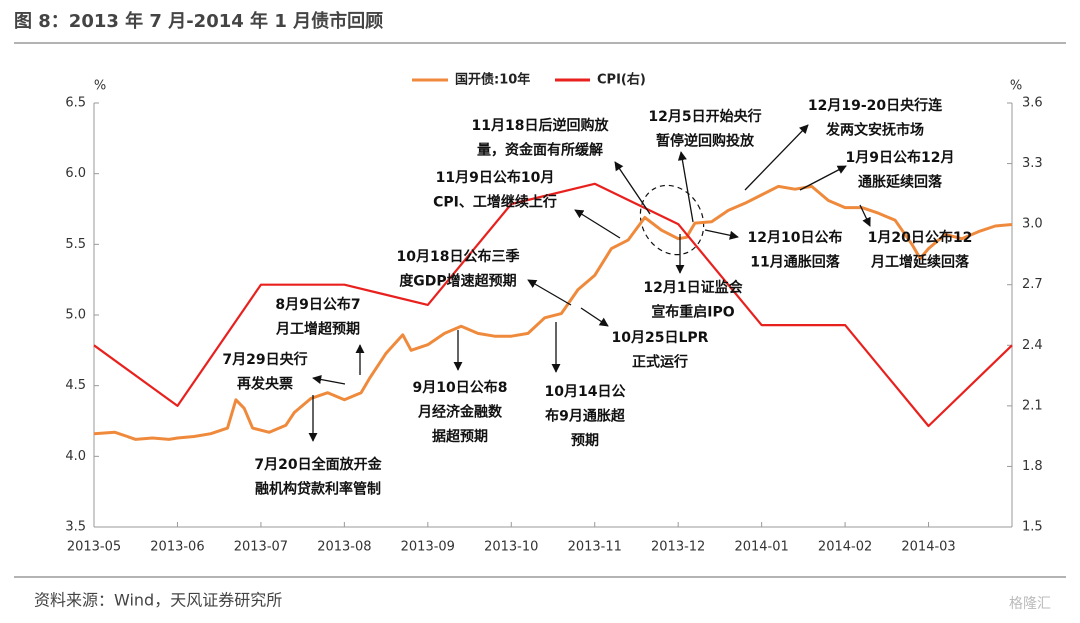 The image size is (1080, 623). I want to click on y-unit: %, so click(100, 86).